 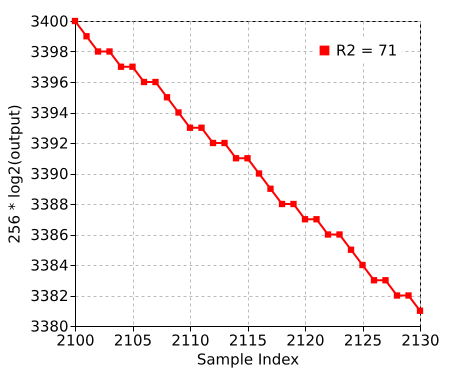 What do you see at coordinates (133, 341) in the screenshot?
I see `x-tick-label: 2105` at bounding box center [133, 341].